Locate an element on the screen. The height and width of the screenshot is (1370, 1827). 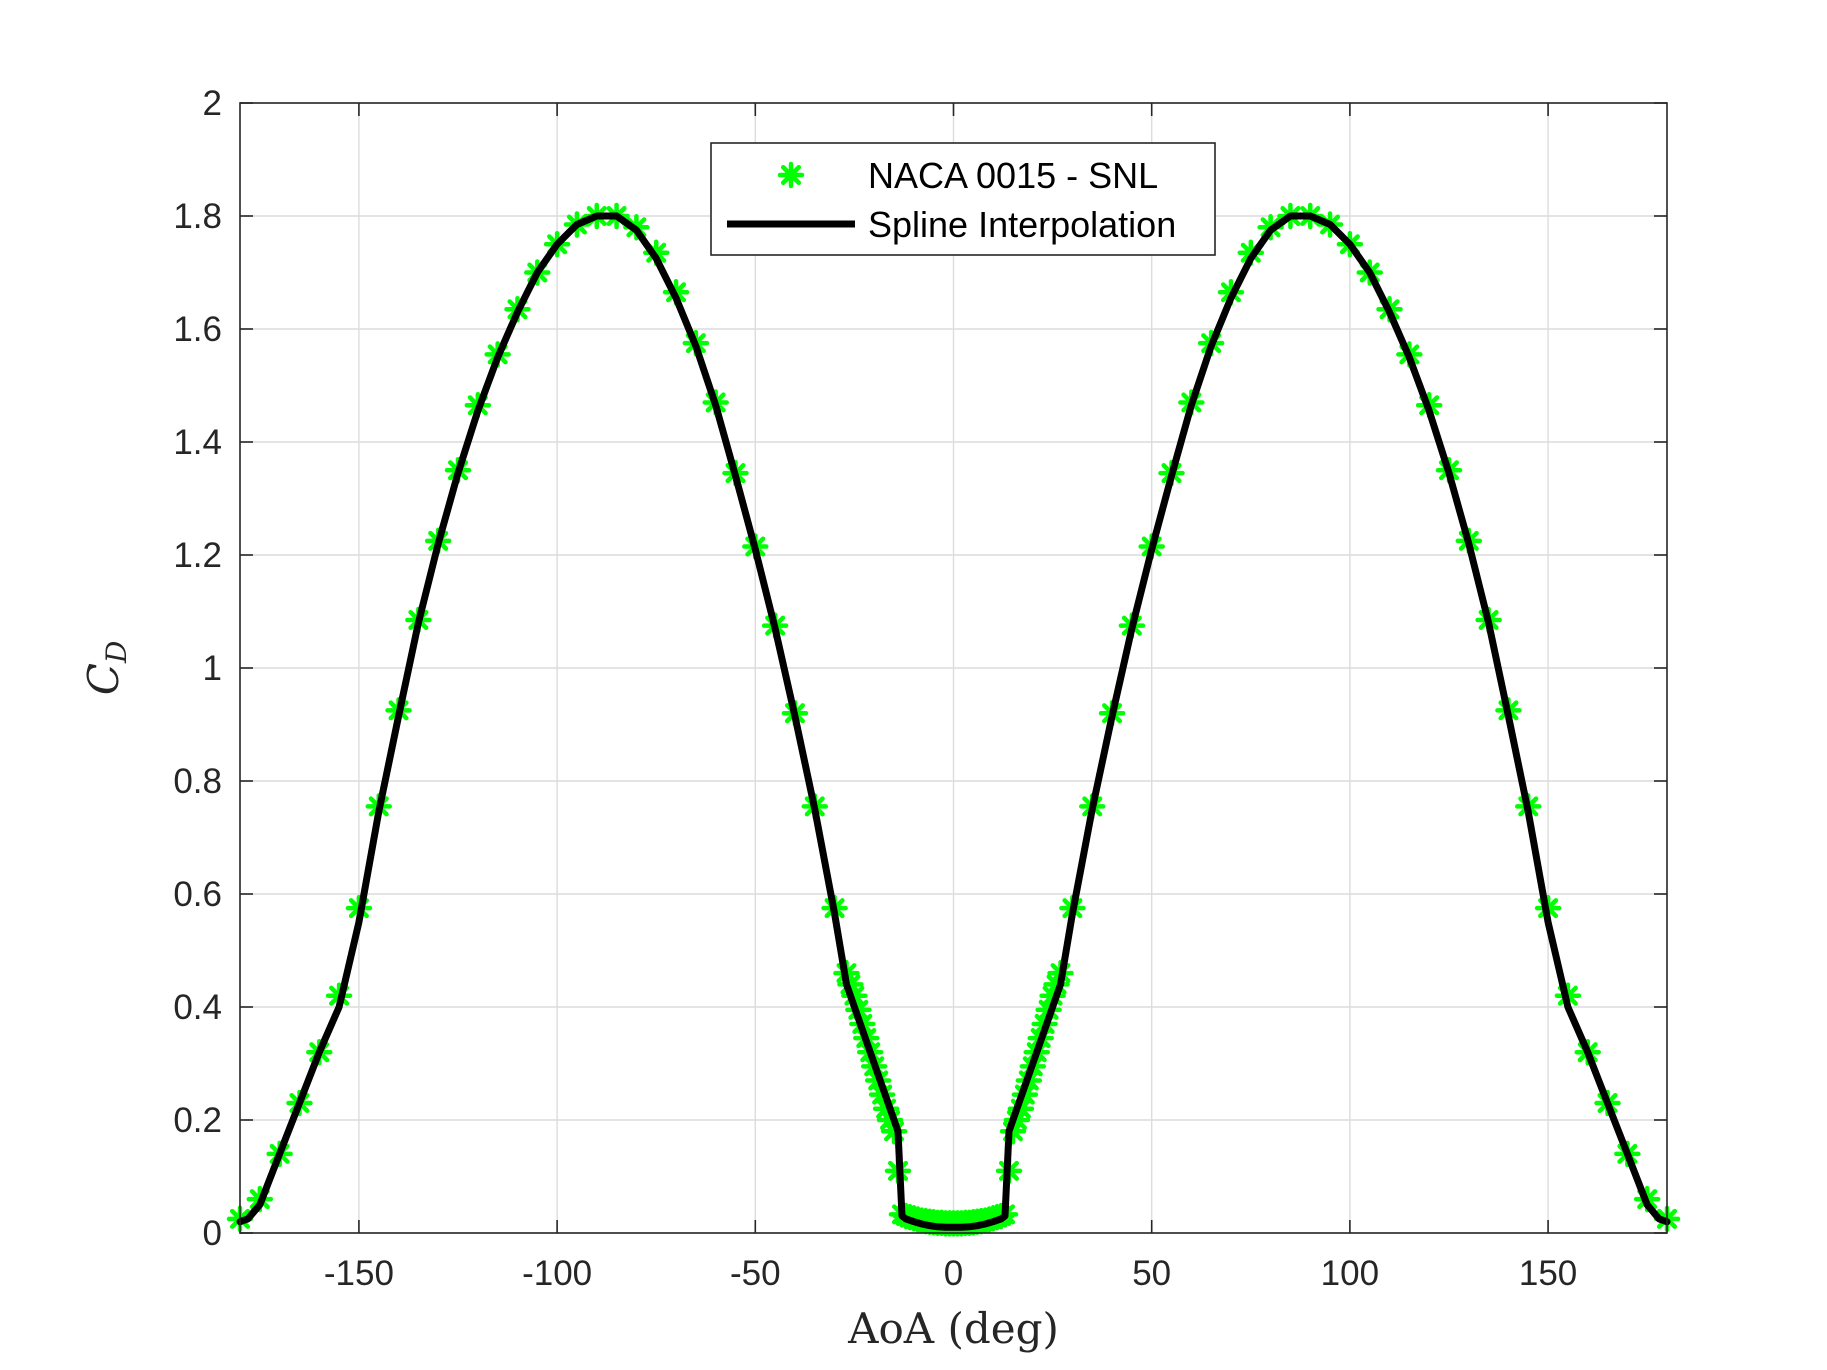
legend-label-spline: Spline Interpolation is located at coordinates (1022, 224).